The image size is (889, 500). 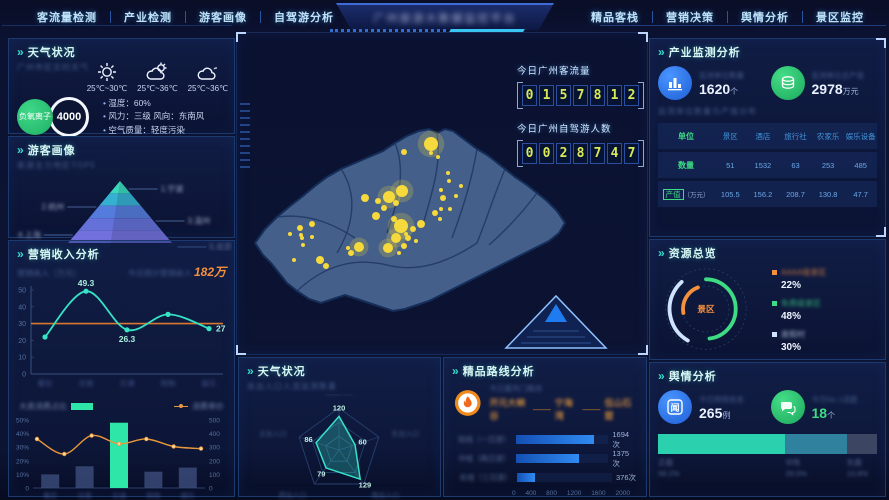 What do you see at coordinates (63, 255) in the screenshot?
I see `marketing-title: 营销收入分析` at bounding box center [63, 255].